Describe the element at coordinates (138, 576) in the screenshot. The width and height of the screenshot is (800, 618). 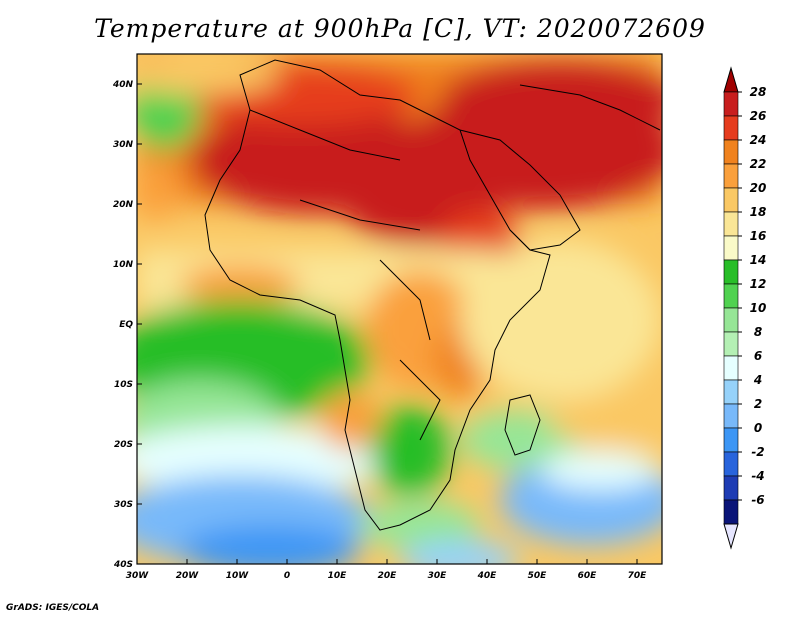
I see `x-tick-label: 30W` at that location.